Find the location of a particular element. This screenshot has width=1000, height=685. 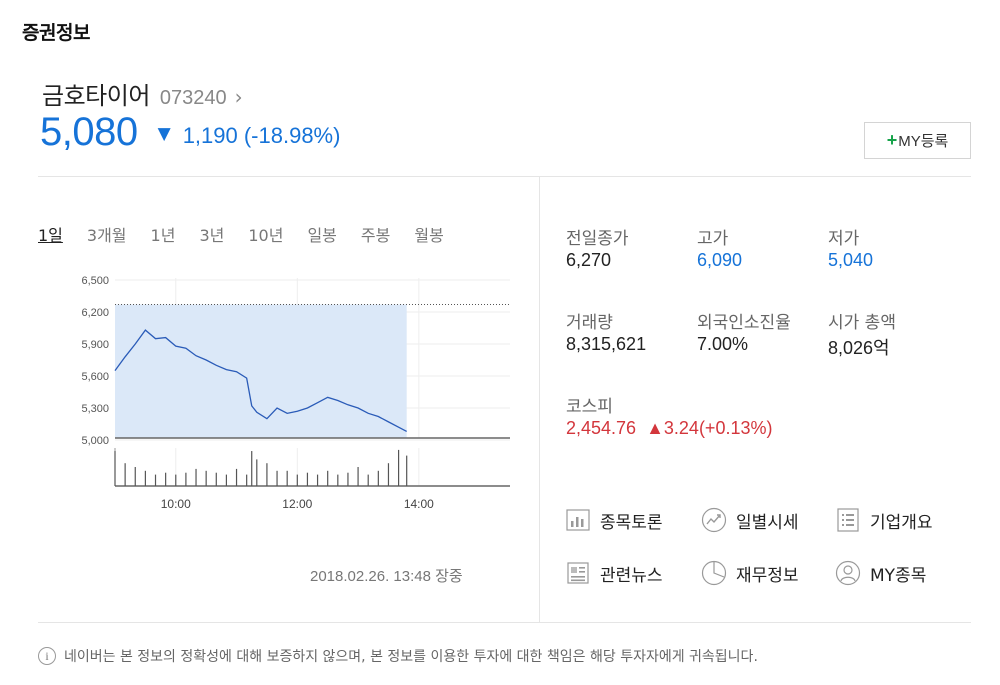

stat-prev-close: 전일종가 6,270 is located at coordinates (597, 247).